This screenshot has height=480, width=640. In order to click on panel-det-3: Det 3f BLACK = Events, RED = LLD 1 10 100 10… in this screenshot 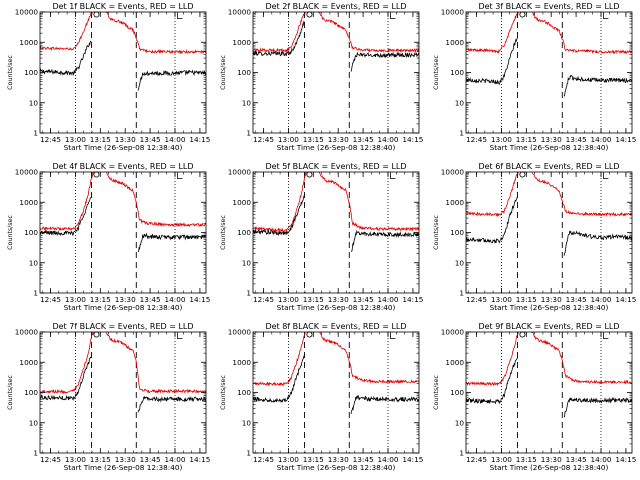, I will do `click(534, 77)`.